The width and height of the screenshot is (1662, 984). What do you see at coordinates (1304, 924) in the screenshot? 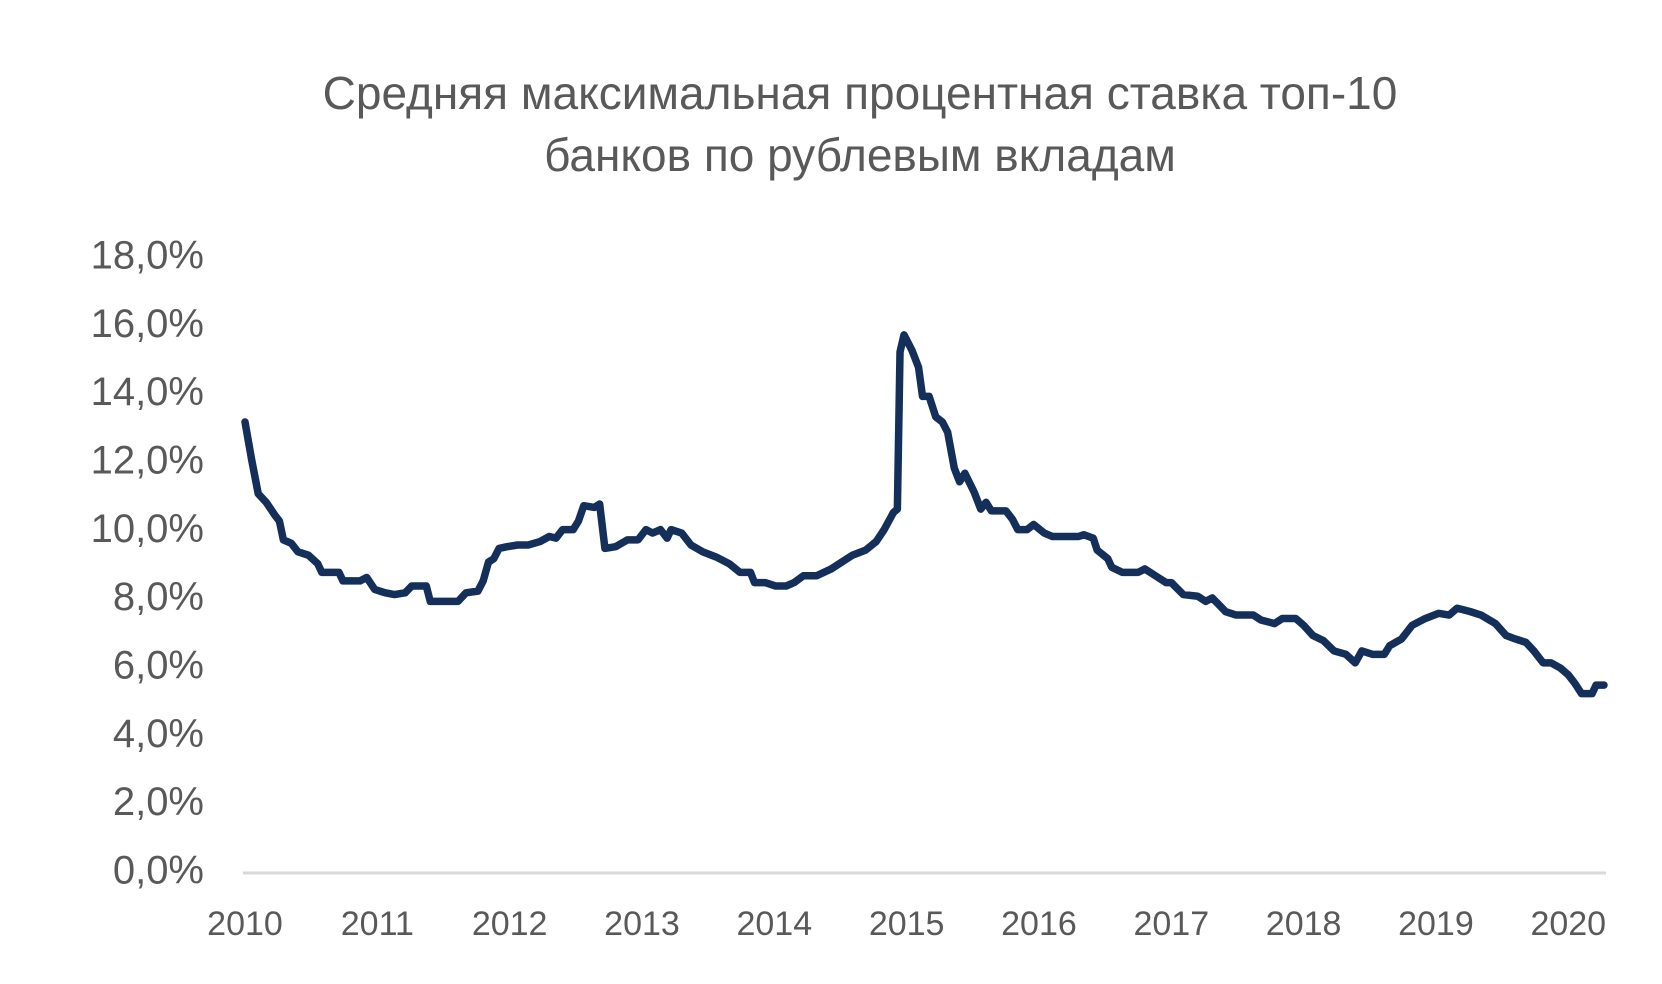
I see `x-tick-label: 2018` at bounding box center [1304, 924].